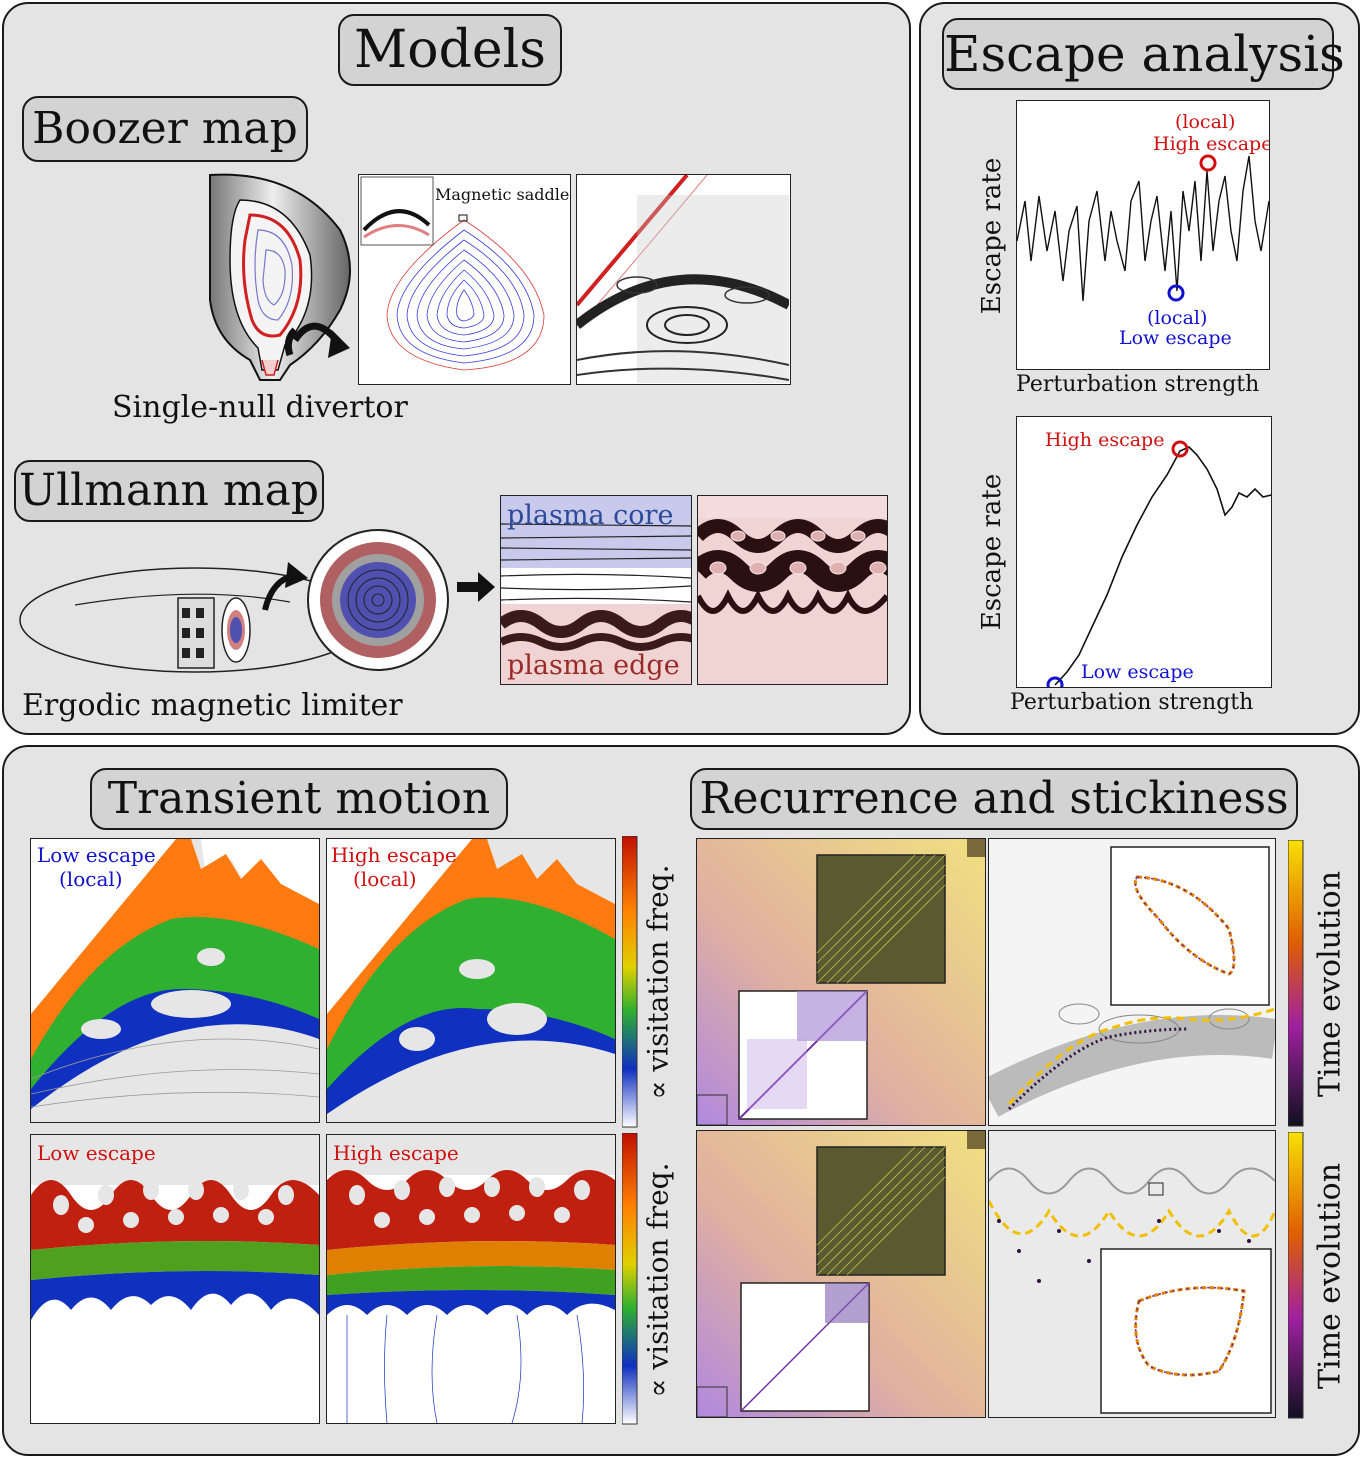  Describe the element at coordinates (590, 515) in the screenshot. I see `core-label: plasma core` at that location.